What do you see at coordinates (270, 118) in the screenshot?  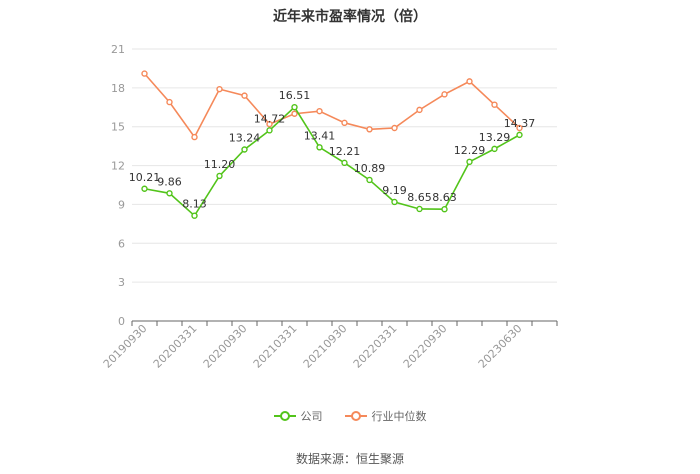 I see `data-label: 14.72` at bounding box center [270, 118].